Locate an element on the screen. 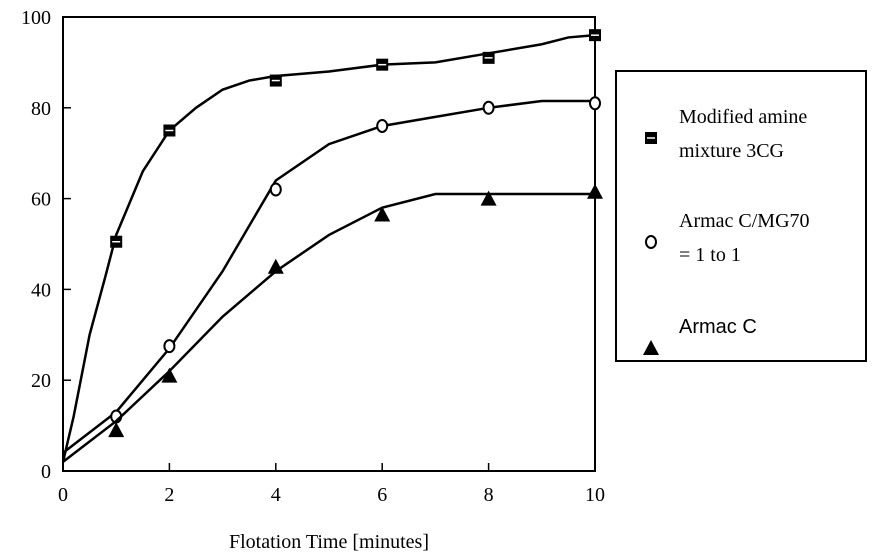 The image size is (874, 558). y-tick-label: 40 is located at coordinates (41, 290).